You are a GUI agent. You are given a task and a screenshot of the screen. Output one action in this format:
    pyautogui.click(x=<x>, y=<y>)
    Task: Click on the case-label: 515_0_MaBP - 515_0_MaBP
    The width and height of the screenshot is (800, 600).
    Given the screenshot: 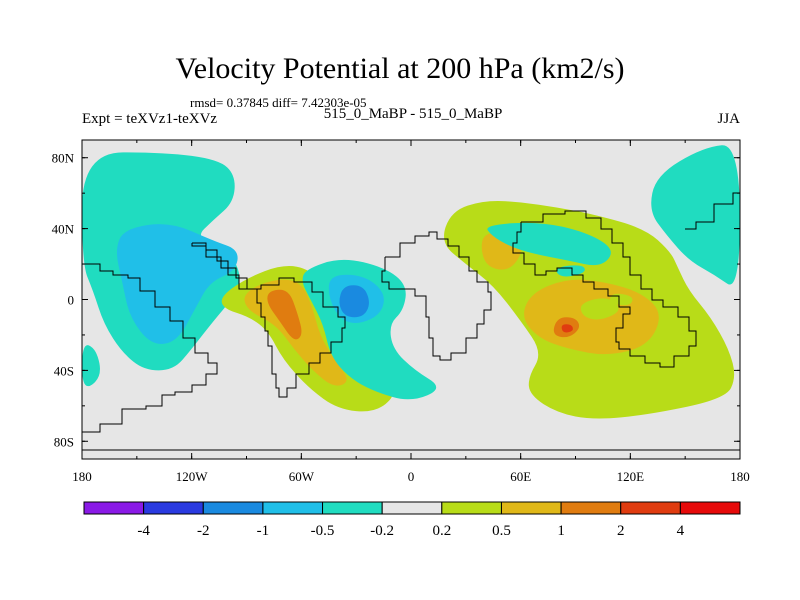 What is the action you would take?
    pyautogui.click(x=413, y=114)
    